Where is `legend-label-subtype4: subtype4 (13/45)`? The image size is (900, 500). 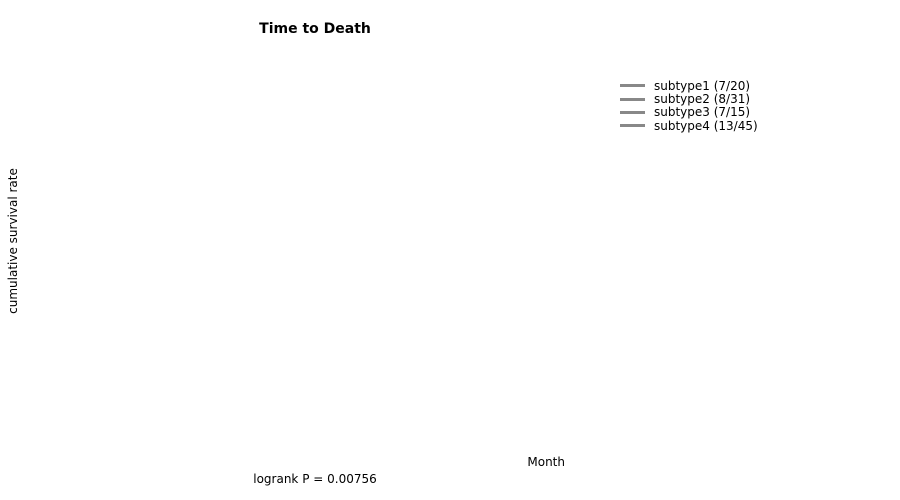 legend-label-subtype4: subtype4 (13/45) is located at coordinates (706, 125).